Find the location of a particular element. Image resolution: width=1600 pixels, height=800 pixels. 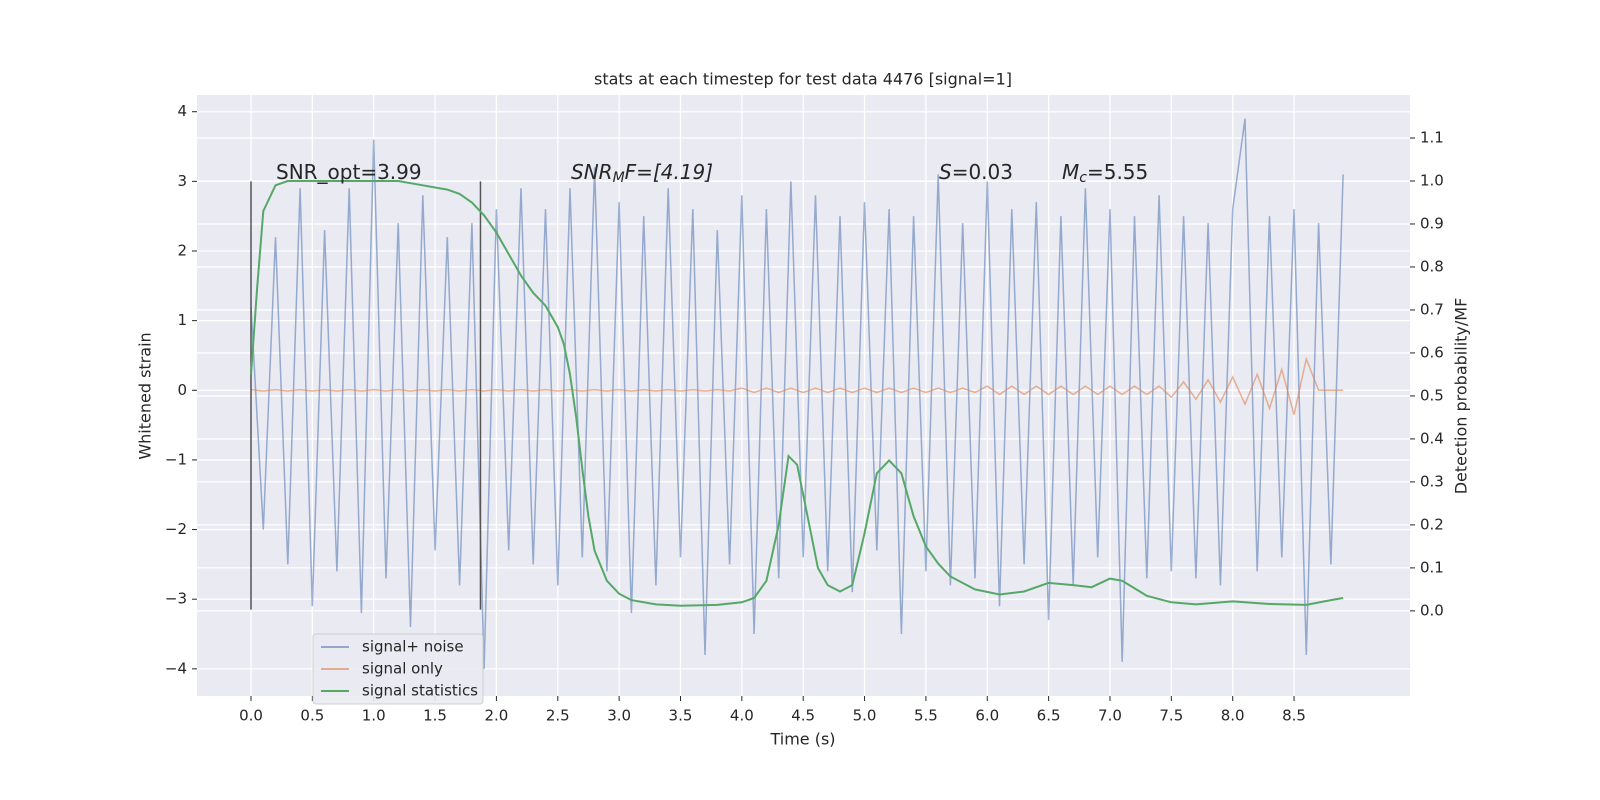

x-tick-label: 8.5 is located at coordinates (1294, 716).